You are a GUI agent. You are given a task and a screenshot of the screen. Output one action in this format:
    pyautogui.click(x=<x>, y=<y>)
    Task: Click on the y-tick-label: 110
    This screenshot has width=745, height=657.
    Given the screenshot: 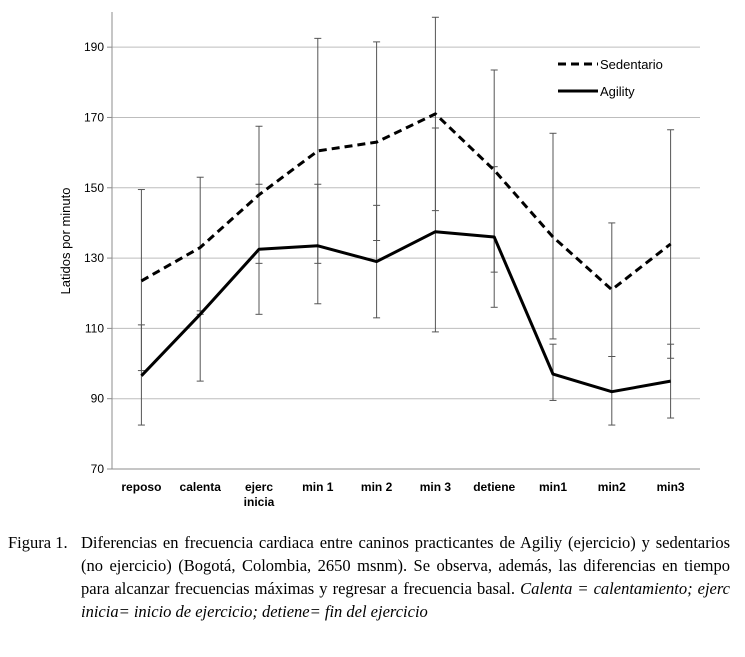 What is the action you would take?
    pyautogui.click(x=94, y=328)
    